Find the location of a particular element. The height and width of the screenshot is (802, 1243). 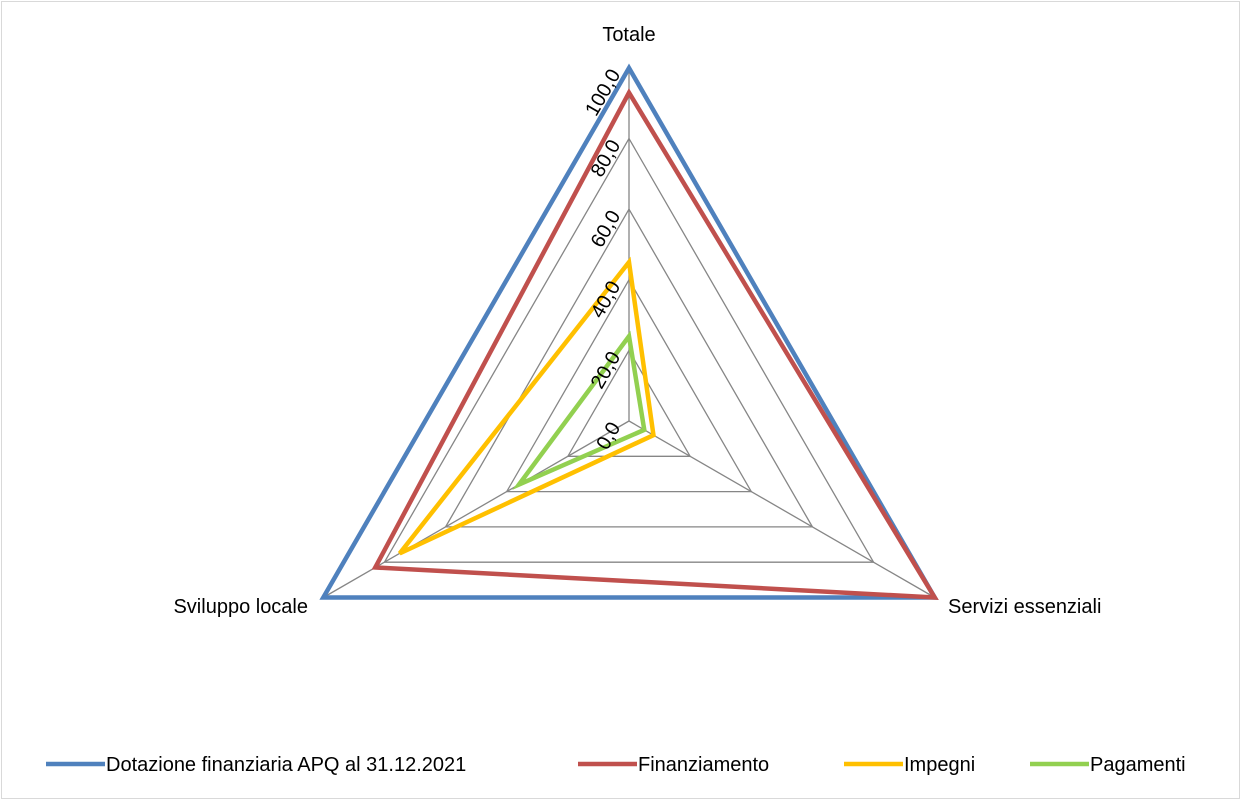

legend-label: Pagamenti is located at coordinates (1138, 765).